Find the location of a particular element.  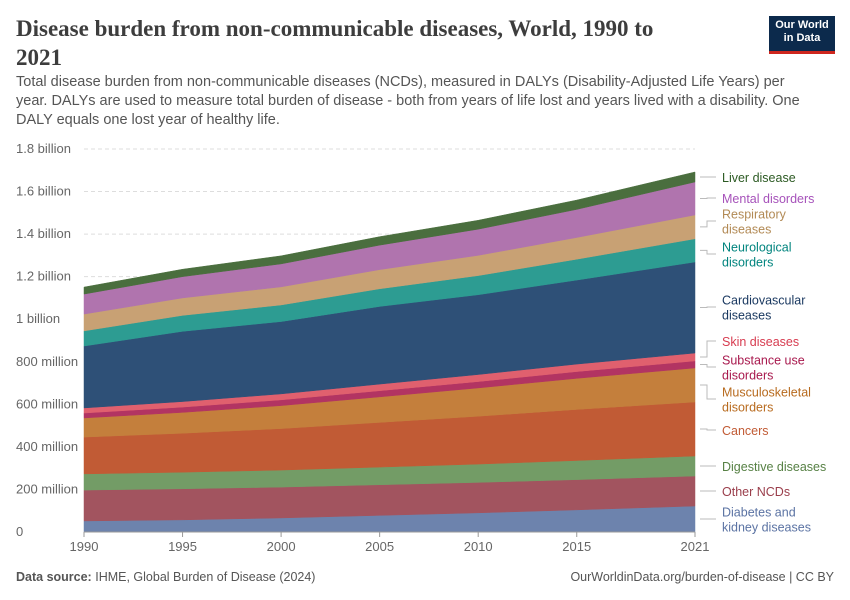

y-tick-label: 200 million is located at coordinates (47, 488).